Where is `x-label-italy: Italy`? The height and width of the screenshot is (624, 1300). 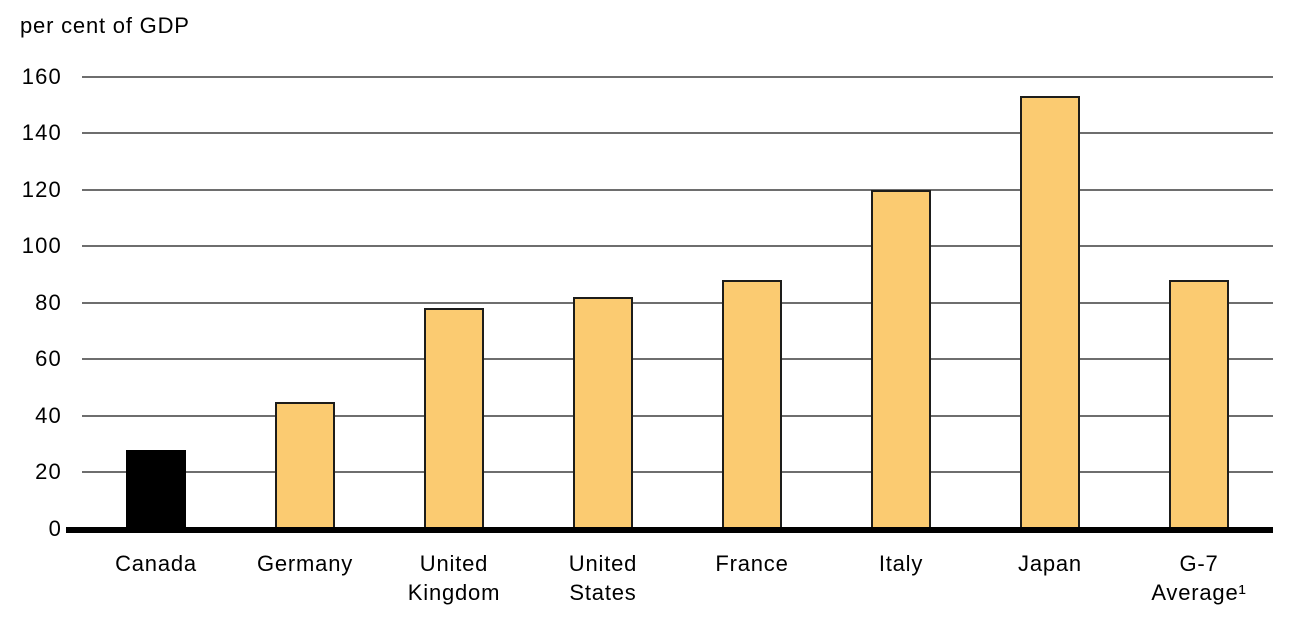
x-label-italy: Italy is located at coordinates (901, 563).